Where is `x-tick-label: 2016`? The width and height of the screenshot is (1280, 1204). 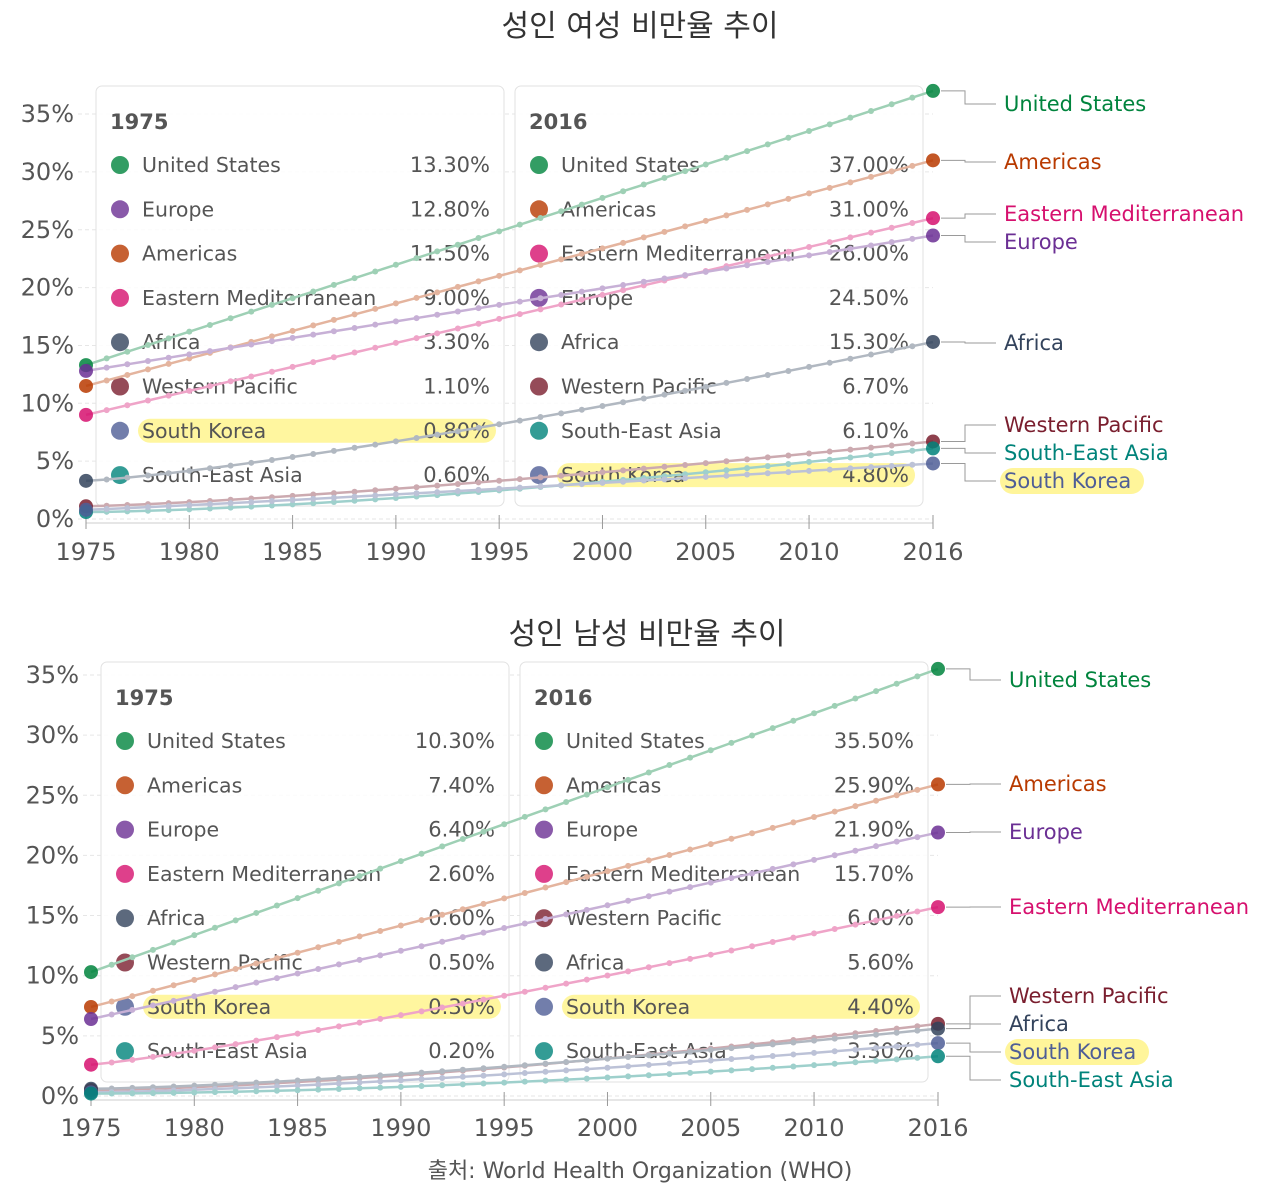
x-tick-label: 2016 is located at coordinates (932, 552).